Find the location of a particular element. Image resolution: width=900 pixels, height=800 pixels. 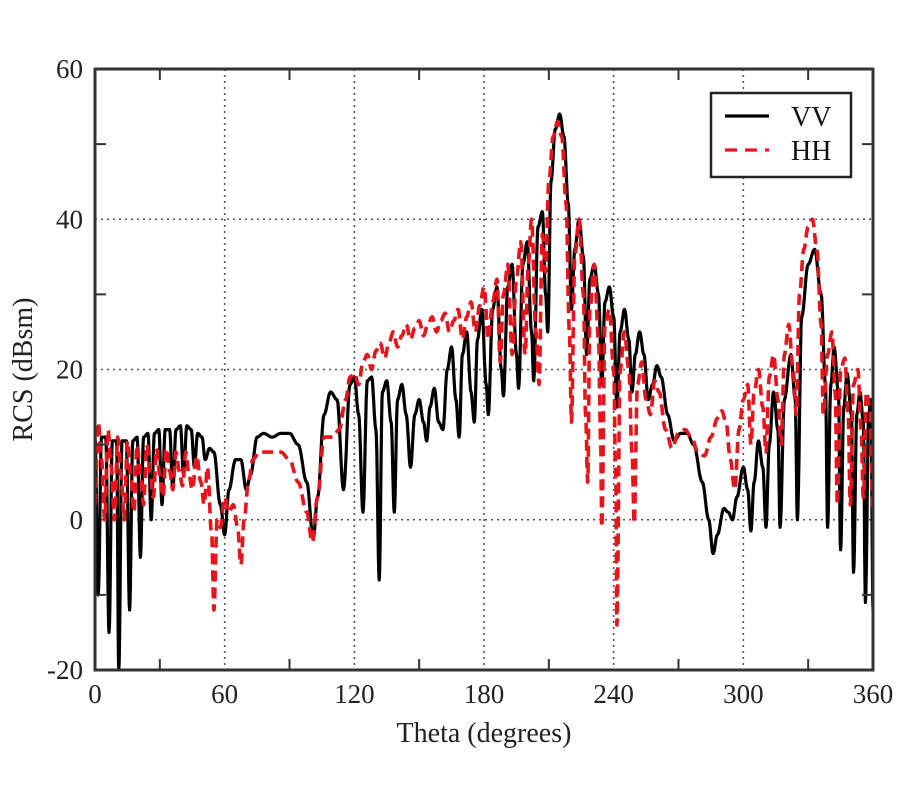

x-tick-labels: 0 60 120 180 240 300 360 is located at coordinates (490, 694).